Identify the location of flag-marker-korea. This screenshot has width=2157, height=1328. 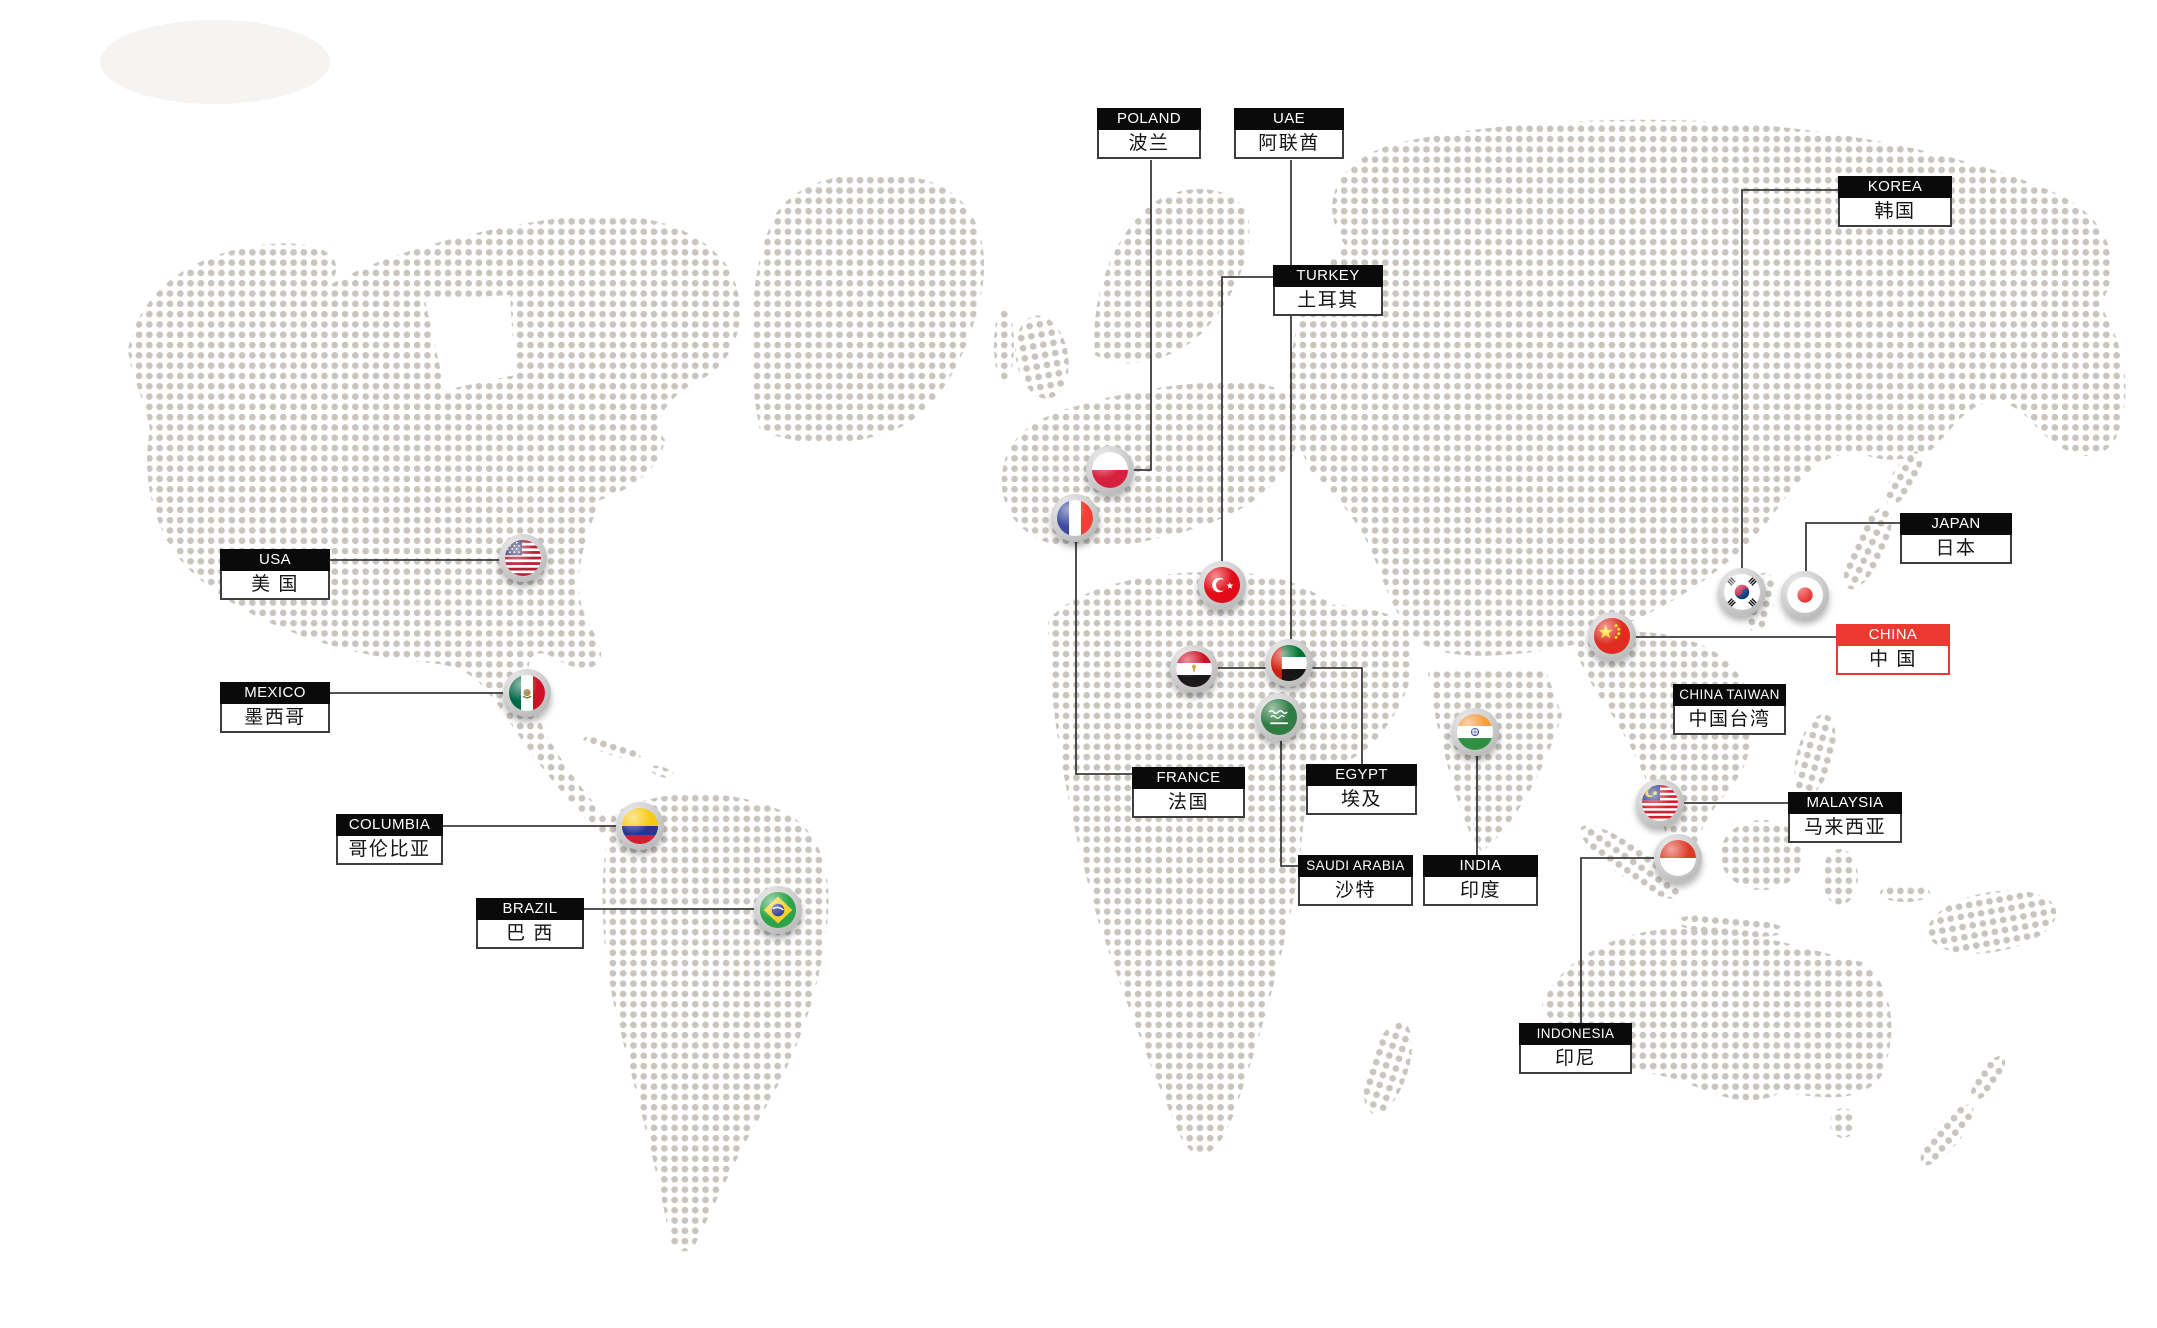
(1742, 592).